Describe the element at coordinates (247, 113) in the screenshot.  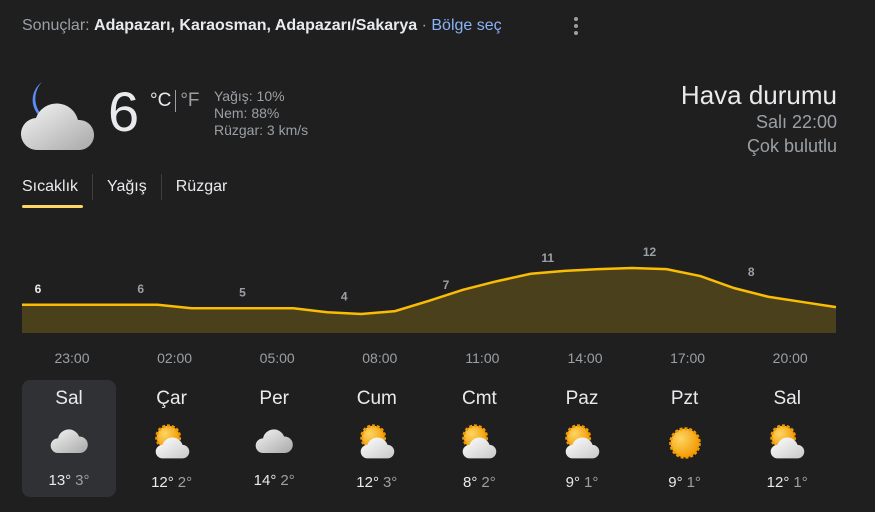
I see `humidity: Nem: 88%` at that location.